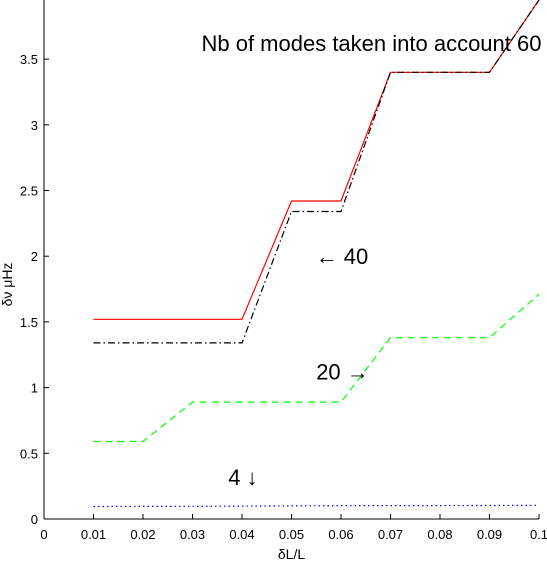 This screenshot has height=565, width=547. Describe the element at coordinates (242, 477) in the screenshot. I see `annotation-4: 4 ↓` at that location.